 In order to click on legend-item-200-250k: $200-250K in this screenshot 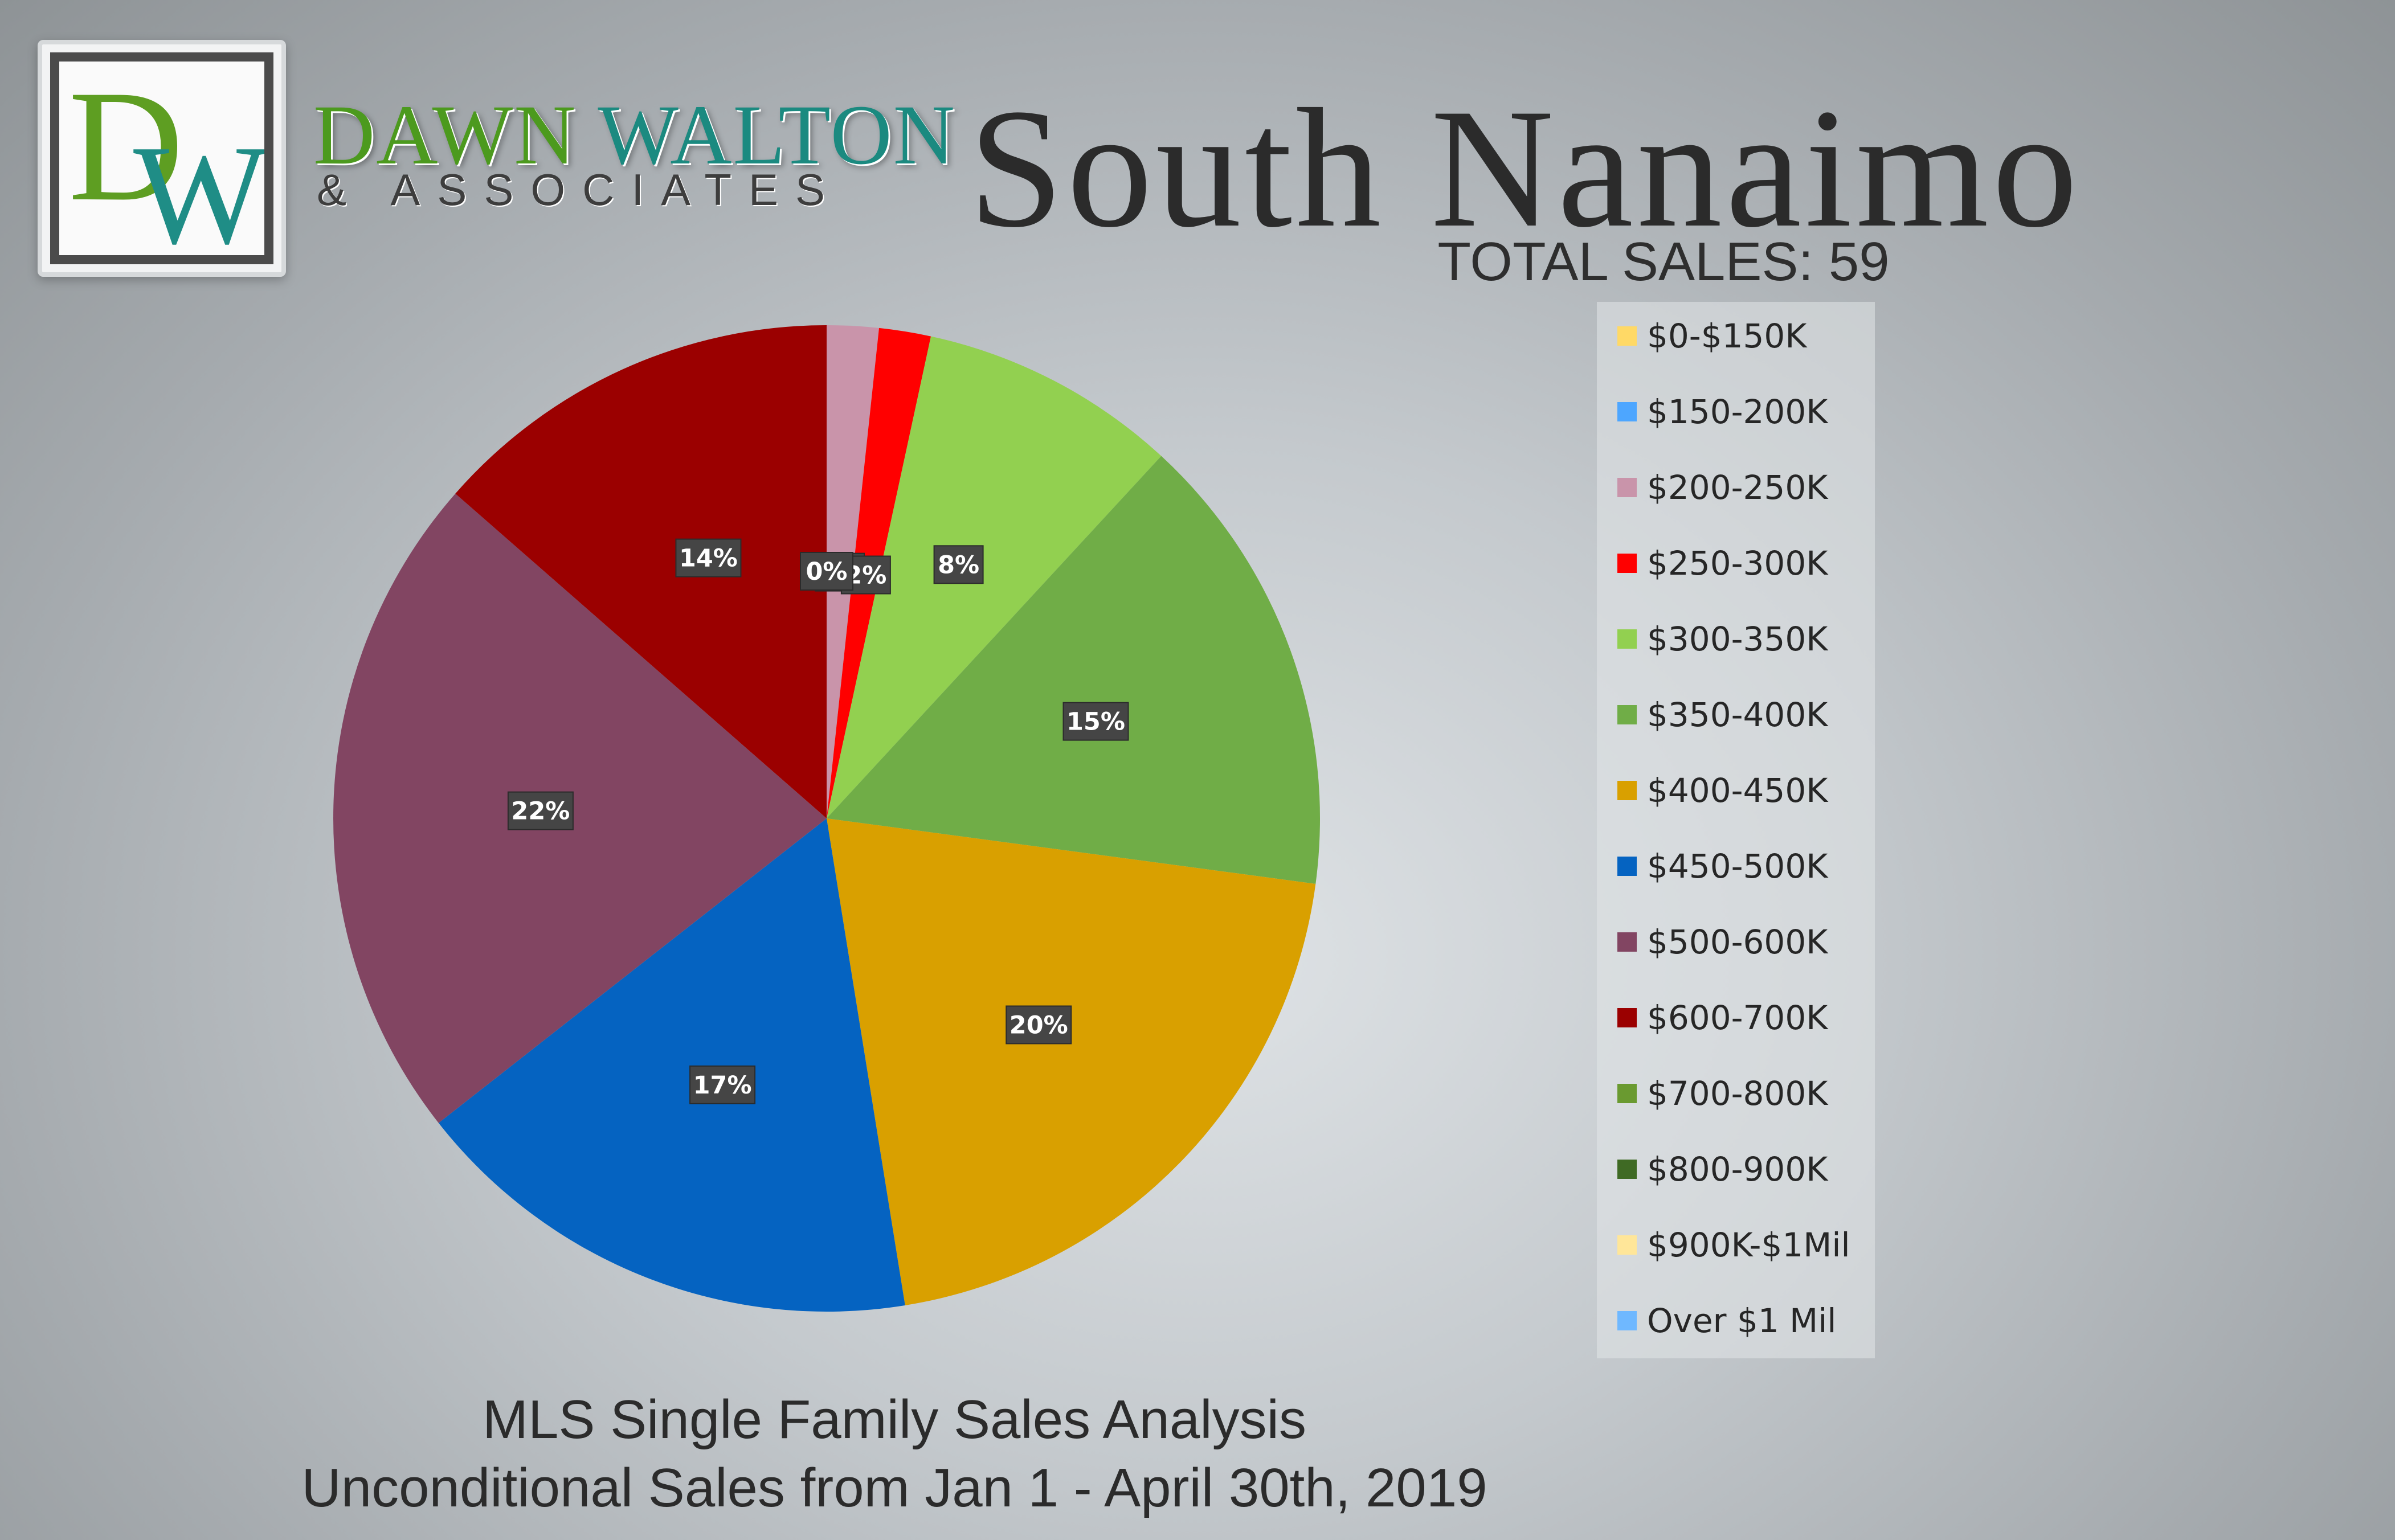, I will do `click(1723, 487)`.